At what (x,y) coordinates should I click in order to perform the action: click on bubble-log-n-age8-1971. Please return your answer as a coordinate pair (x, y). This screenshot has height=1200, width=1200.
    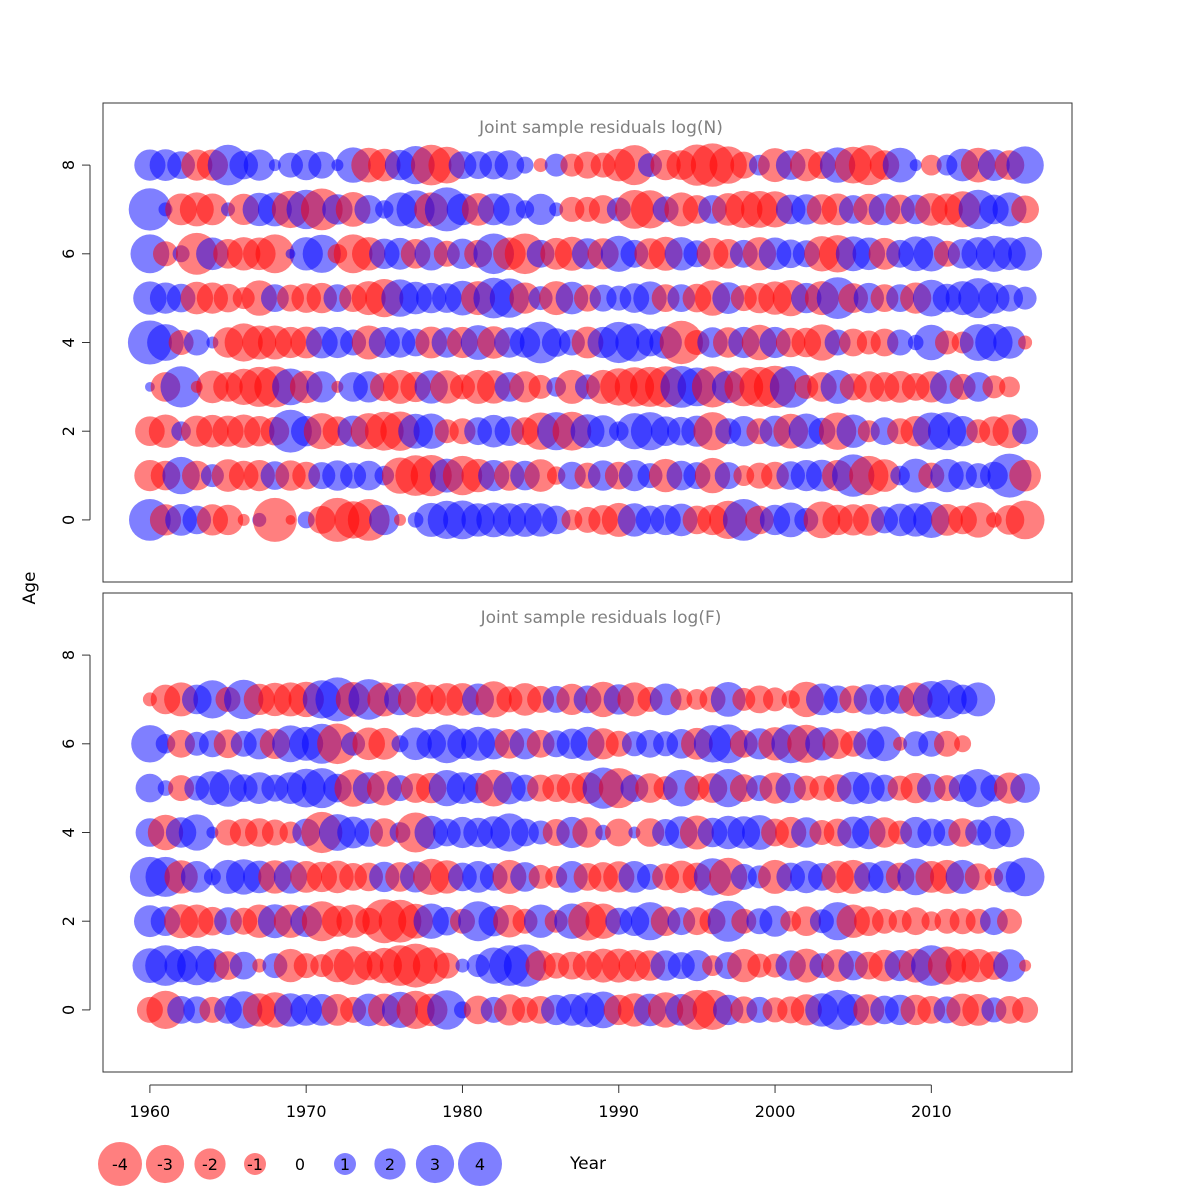
    Looking at the image, I should click on (322, 165).